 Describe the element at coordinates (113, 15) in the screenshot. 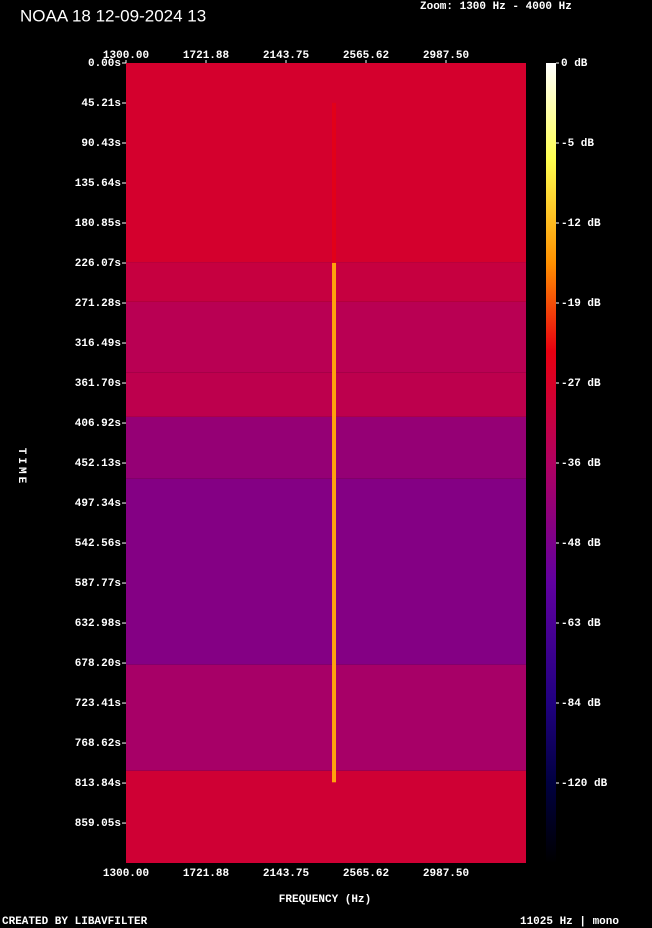

I see `chart-title: NOAA 18 12-09-2024 13` at that location.